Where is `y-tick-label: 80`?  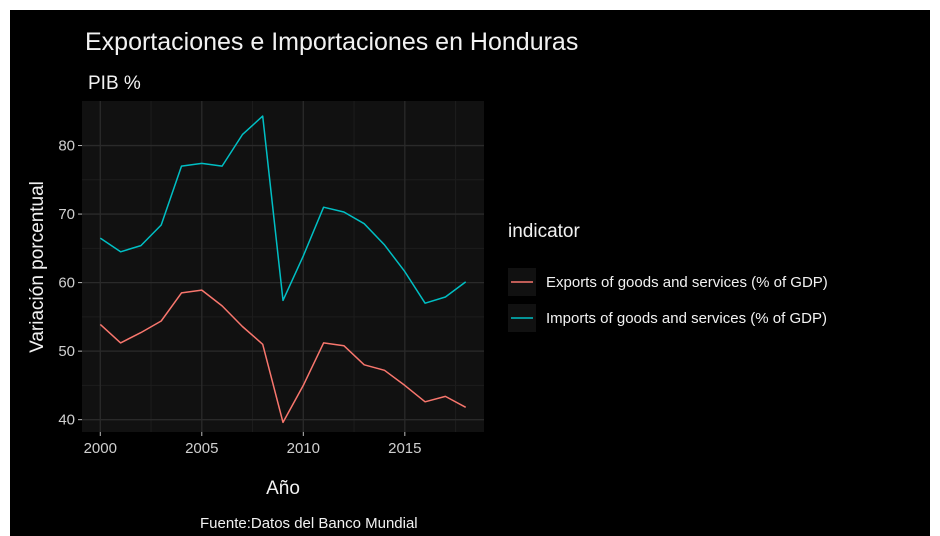
y-tick-label: 80 is located at coordinates (66, 146).